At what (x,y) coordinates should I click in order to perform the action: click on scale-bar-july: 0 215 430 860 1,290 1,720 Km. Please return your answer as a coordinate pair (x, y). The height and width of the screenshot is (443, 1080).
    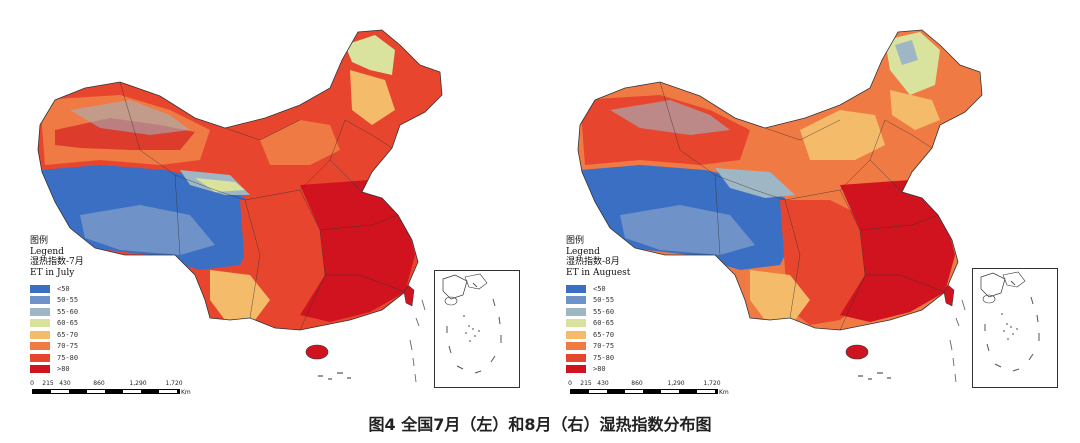
    Looking at the image, I should click on (109, 389).